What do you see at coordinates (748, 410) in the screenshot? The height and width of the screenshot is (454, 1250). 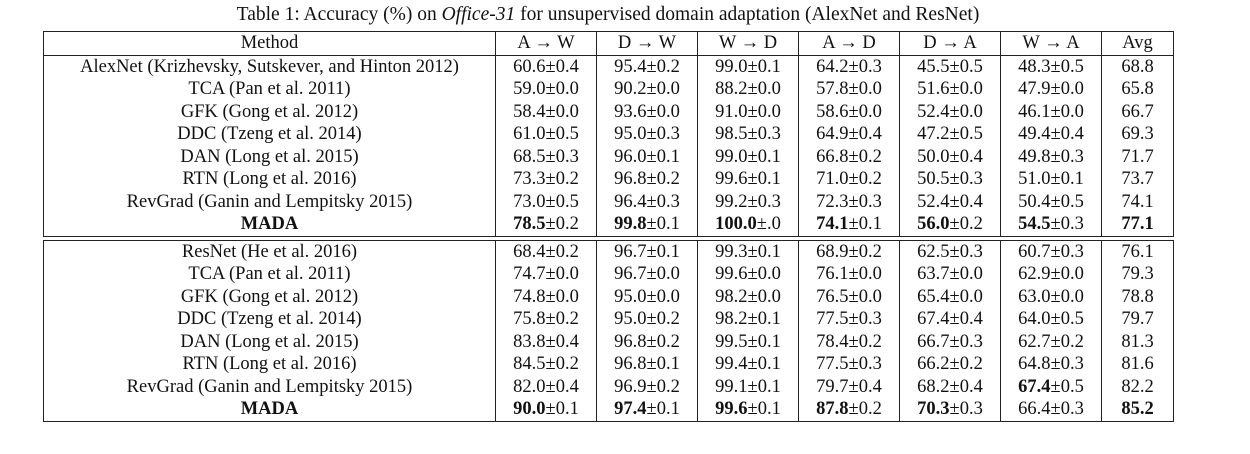 I see `accuracy-cell: 99.6±0.1` at bounding box center [748, 410].